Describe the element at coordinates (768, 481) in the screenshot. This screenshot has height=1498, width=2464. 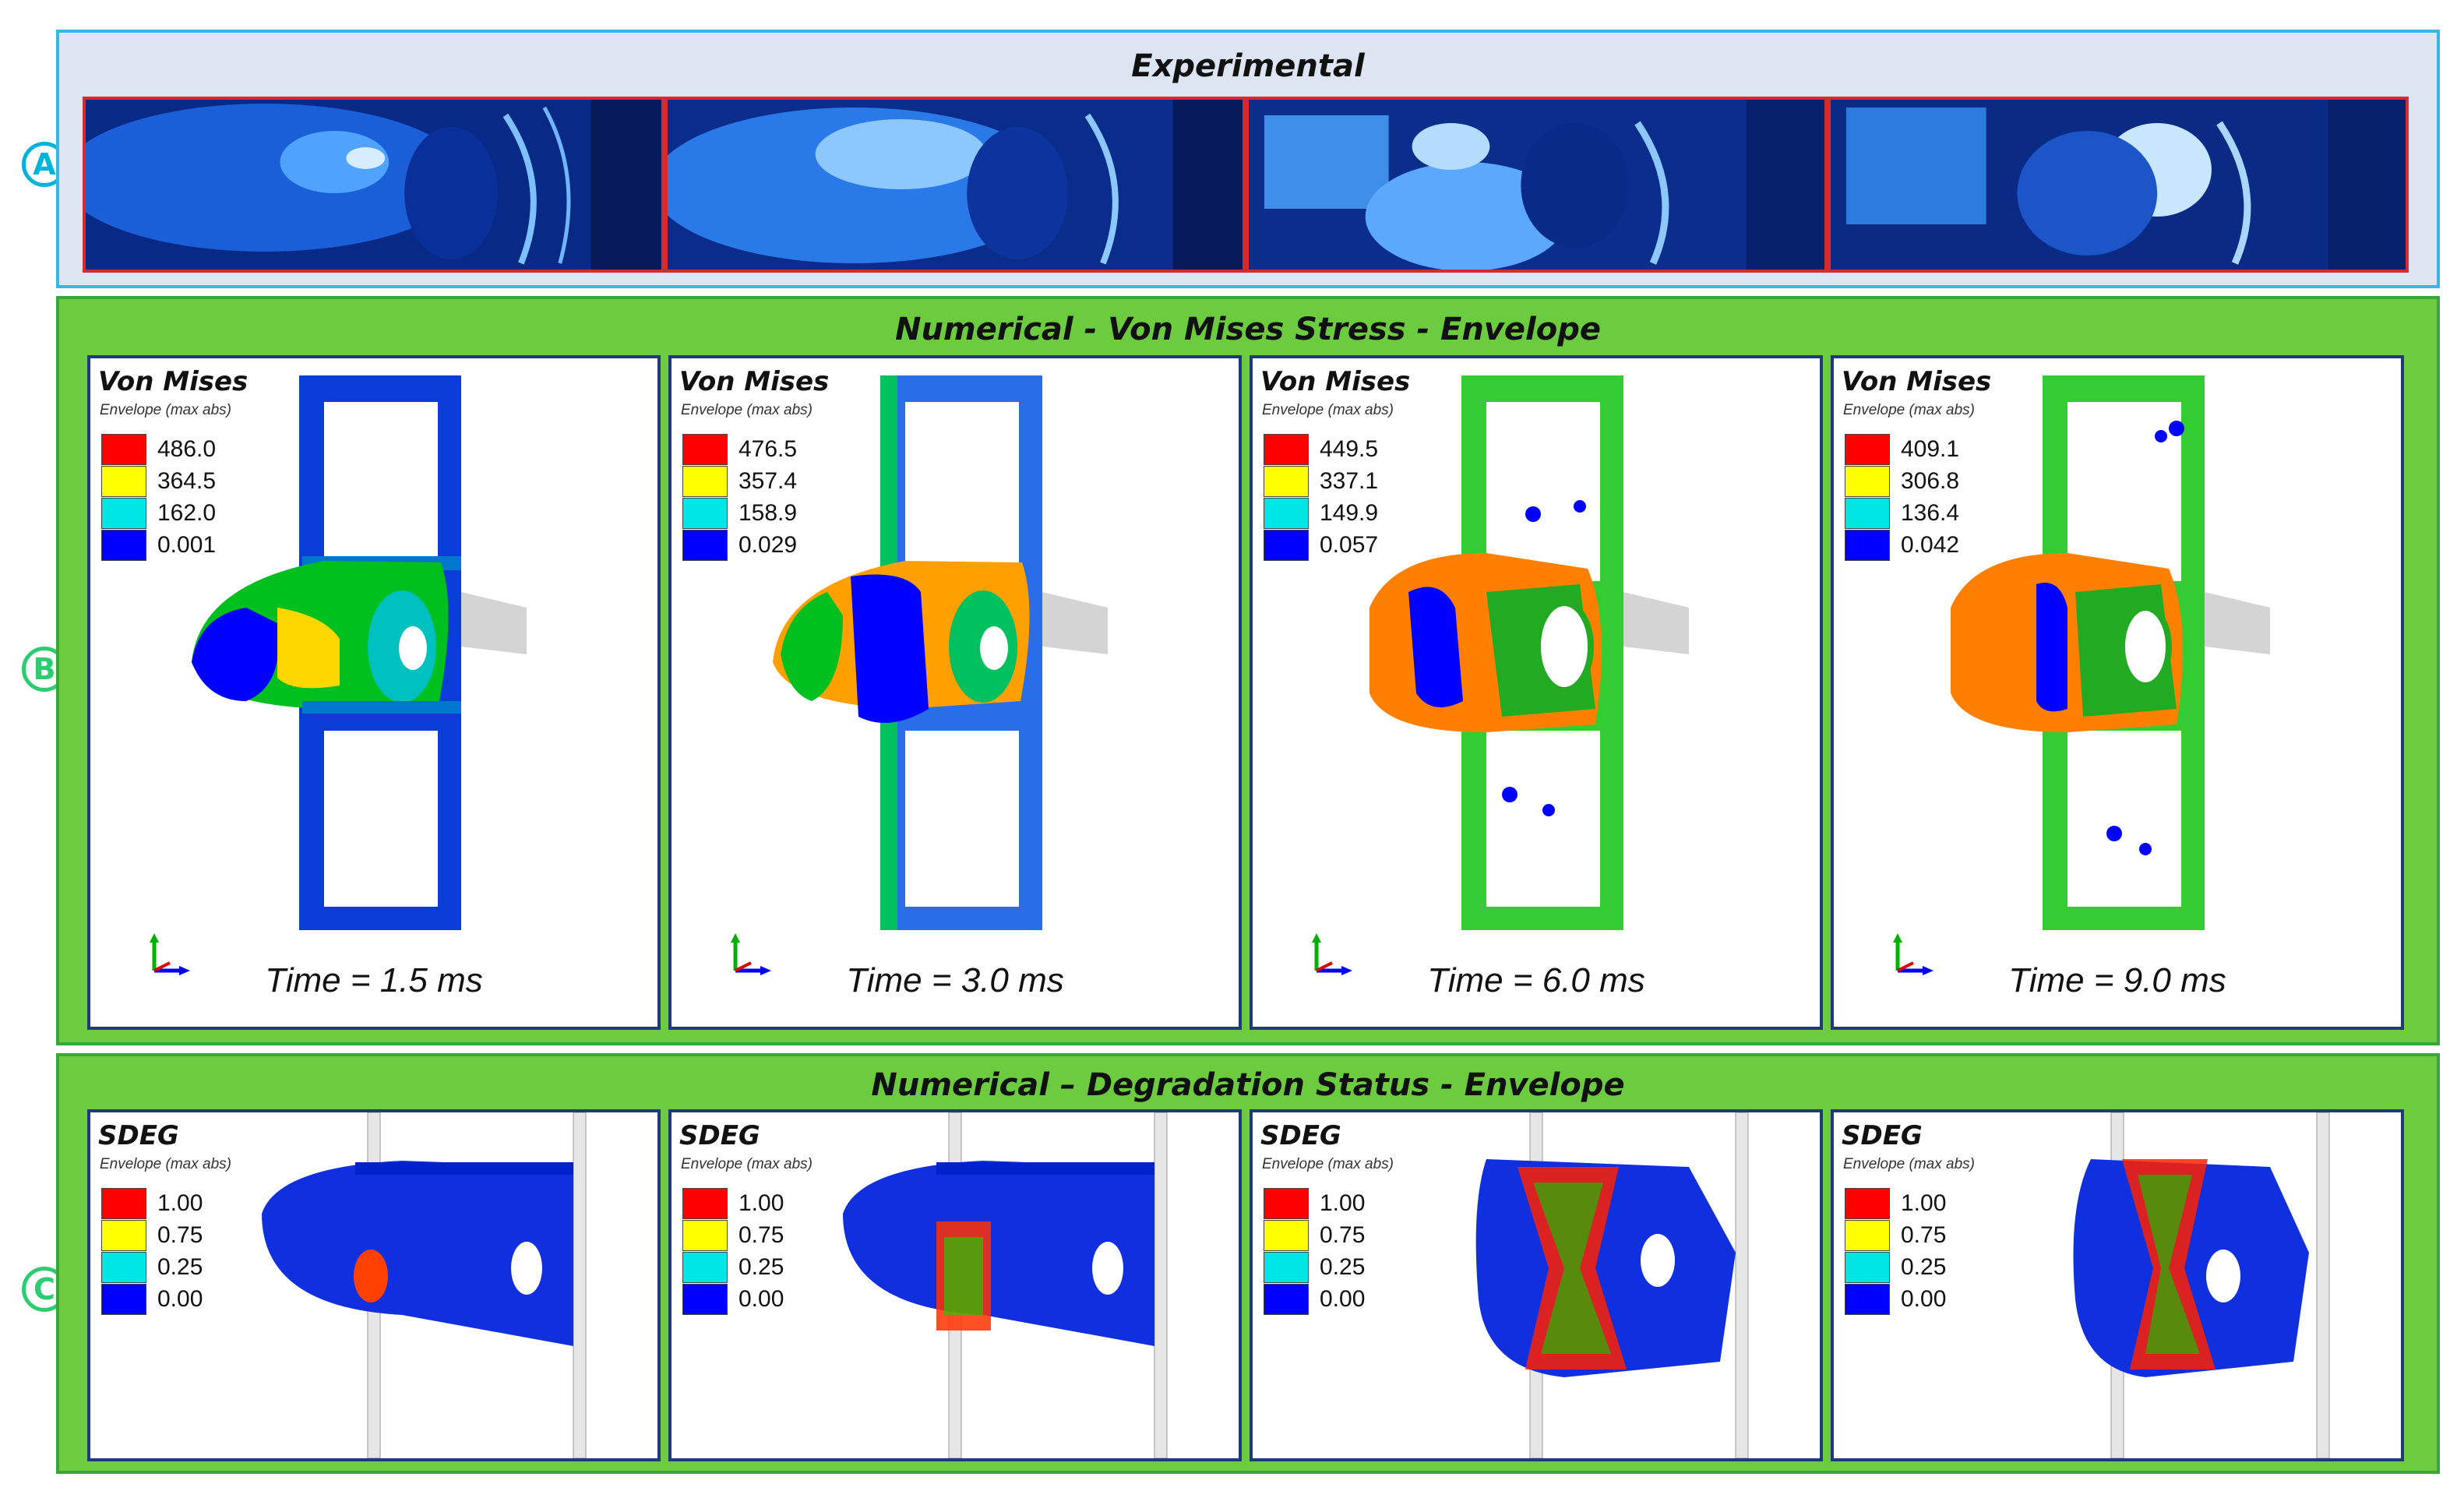
I see `legend-value: 357.4` at that location.